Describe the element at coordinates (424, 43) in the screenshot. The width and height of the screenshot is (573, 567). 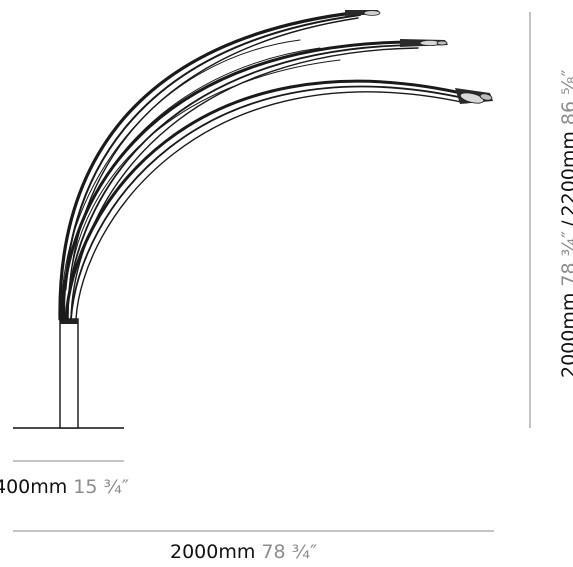
I see `middle-lamp-head` at that location.